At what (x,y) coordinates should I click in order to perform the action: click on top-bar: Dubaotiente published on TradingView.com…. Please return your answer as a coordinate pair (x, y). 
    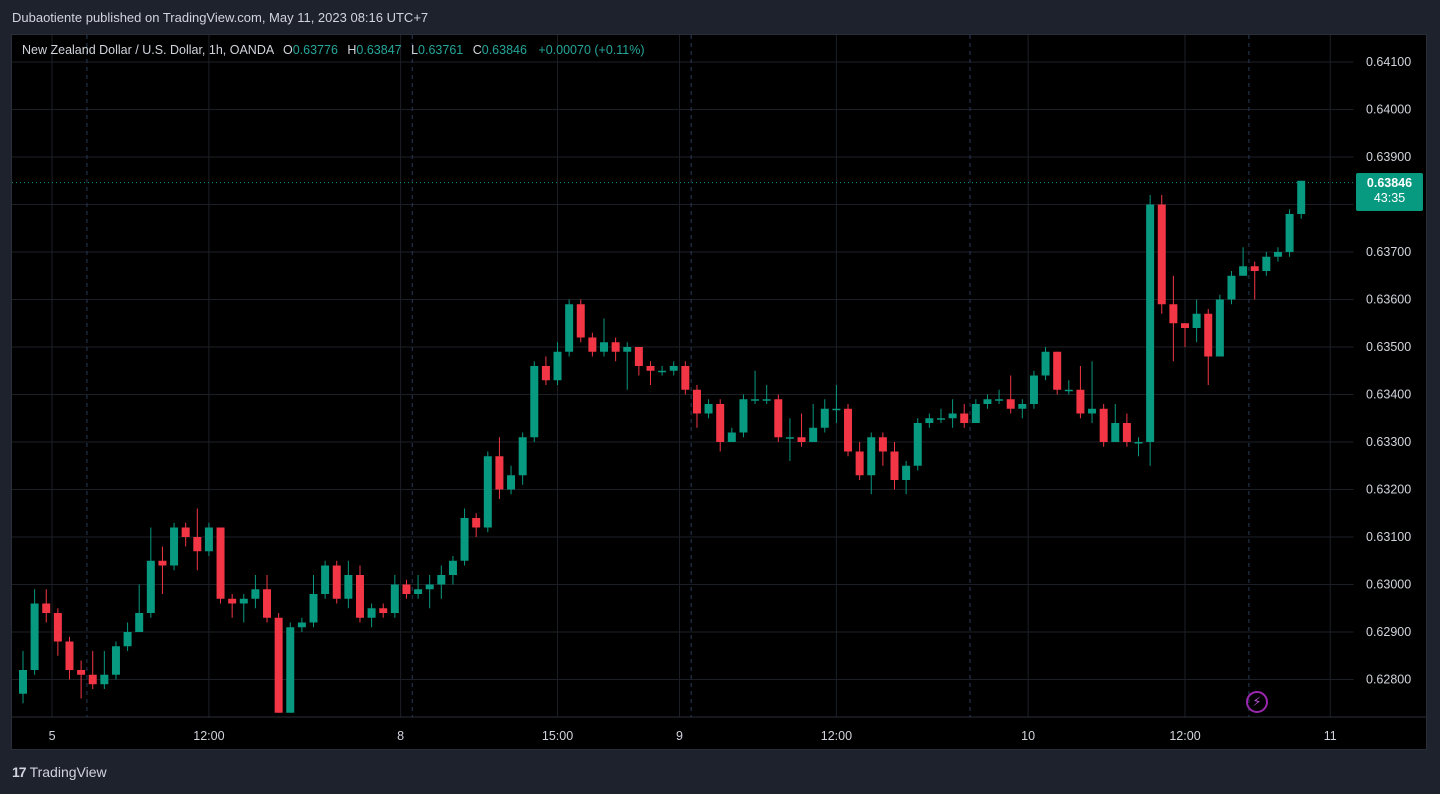
    Looking at the image, I should click on (720, 17).